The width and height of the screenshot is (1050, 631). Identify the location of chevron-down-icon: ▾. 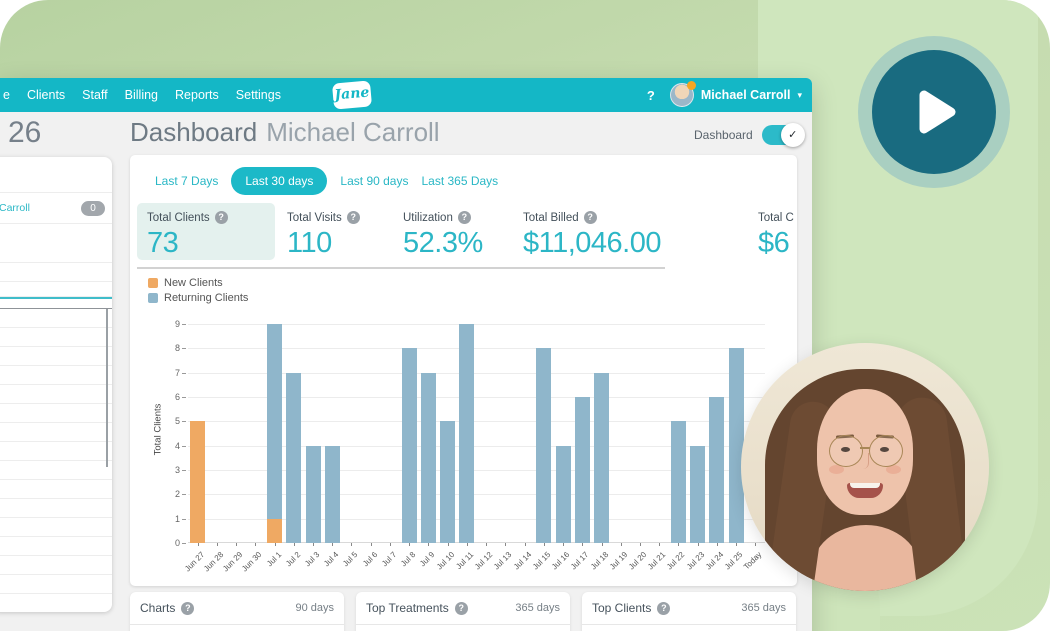
(799, 94).